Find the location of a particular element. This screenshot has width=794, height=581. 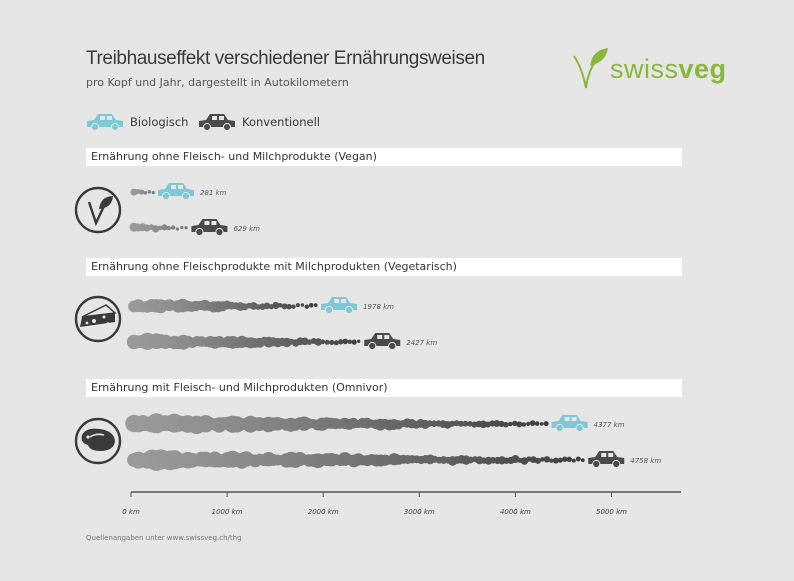

x-axis: 0 km 1000 km 2000 km 3000 km 4000 km 5000 km is located at coordinates (401, 503).